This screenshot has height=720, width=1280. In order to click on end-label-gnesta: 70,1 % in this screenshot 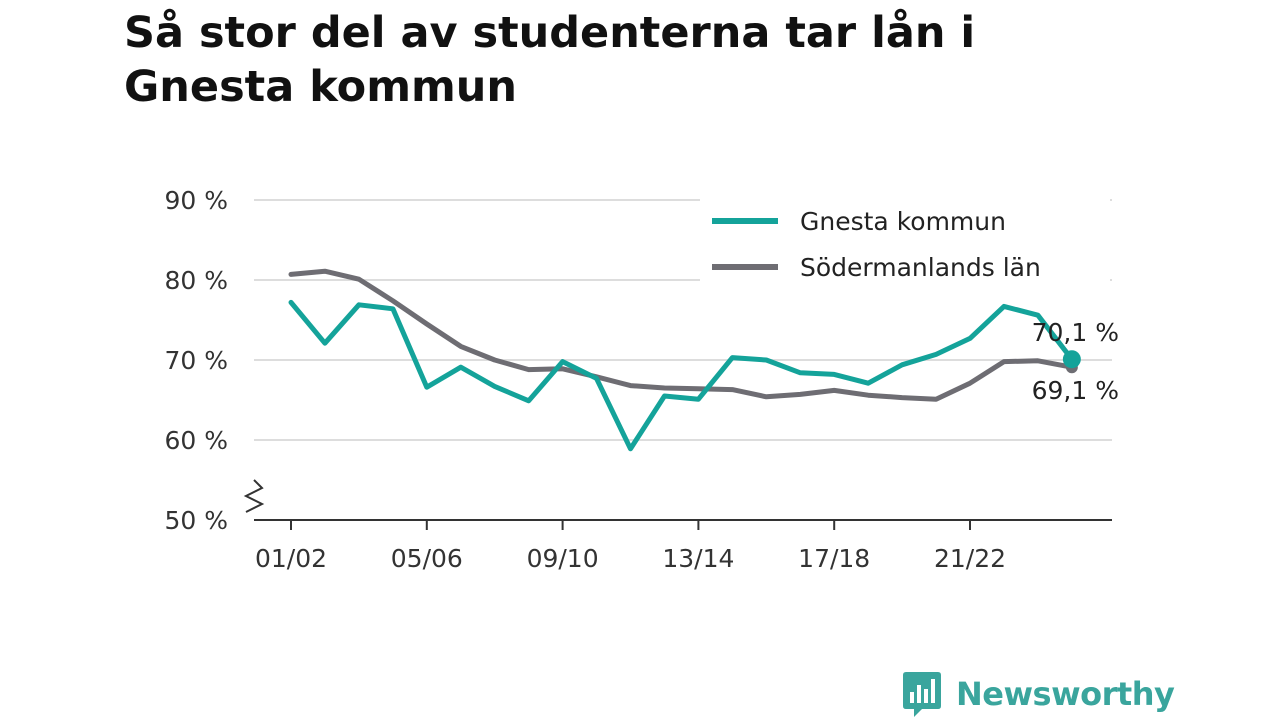, I will do `click(1075, 332)`.